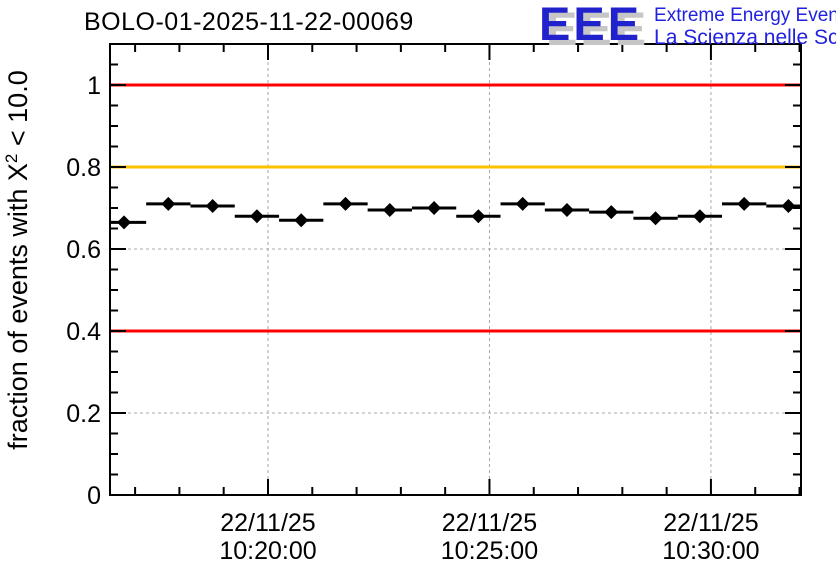 This screenshot has width=836, height=572. What do you see at coordinates (83, 250) in the screenshot?
I see `y-tick-label: 0.6` at bounding box center [83, 250].